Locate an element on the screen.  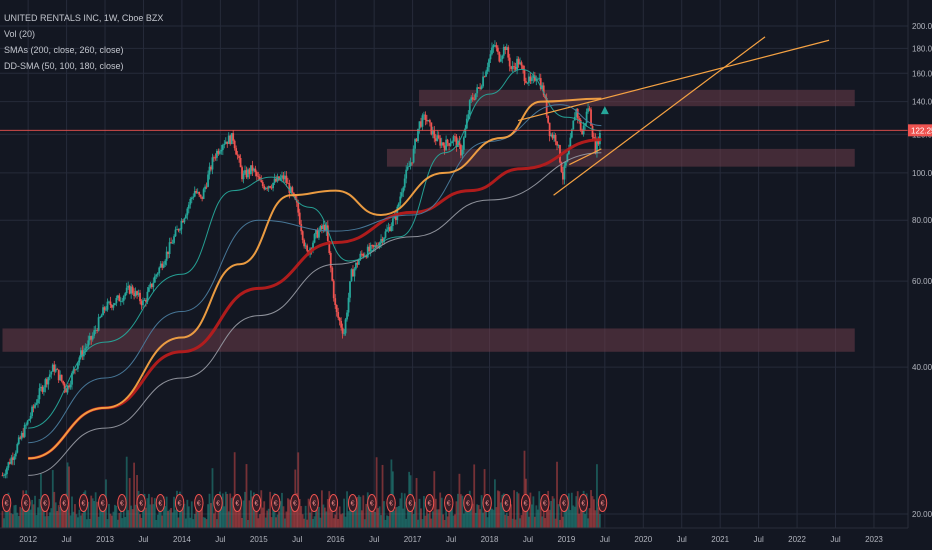
time-tick-label: Jul is located at coordinates (220, 539).